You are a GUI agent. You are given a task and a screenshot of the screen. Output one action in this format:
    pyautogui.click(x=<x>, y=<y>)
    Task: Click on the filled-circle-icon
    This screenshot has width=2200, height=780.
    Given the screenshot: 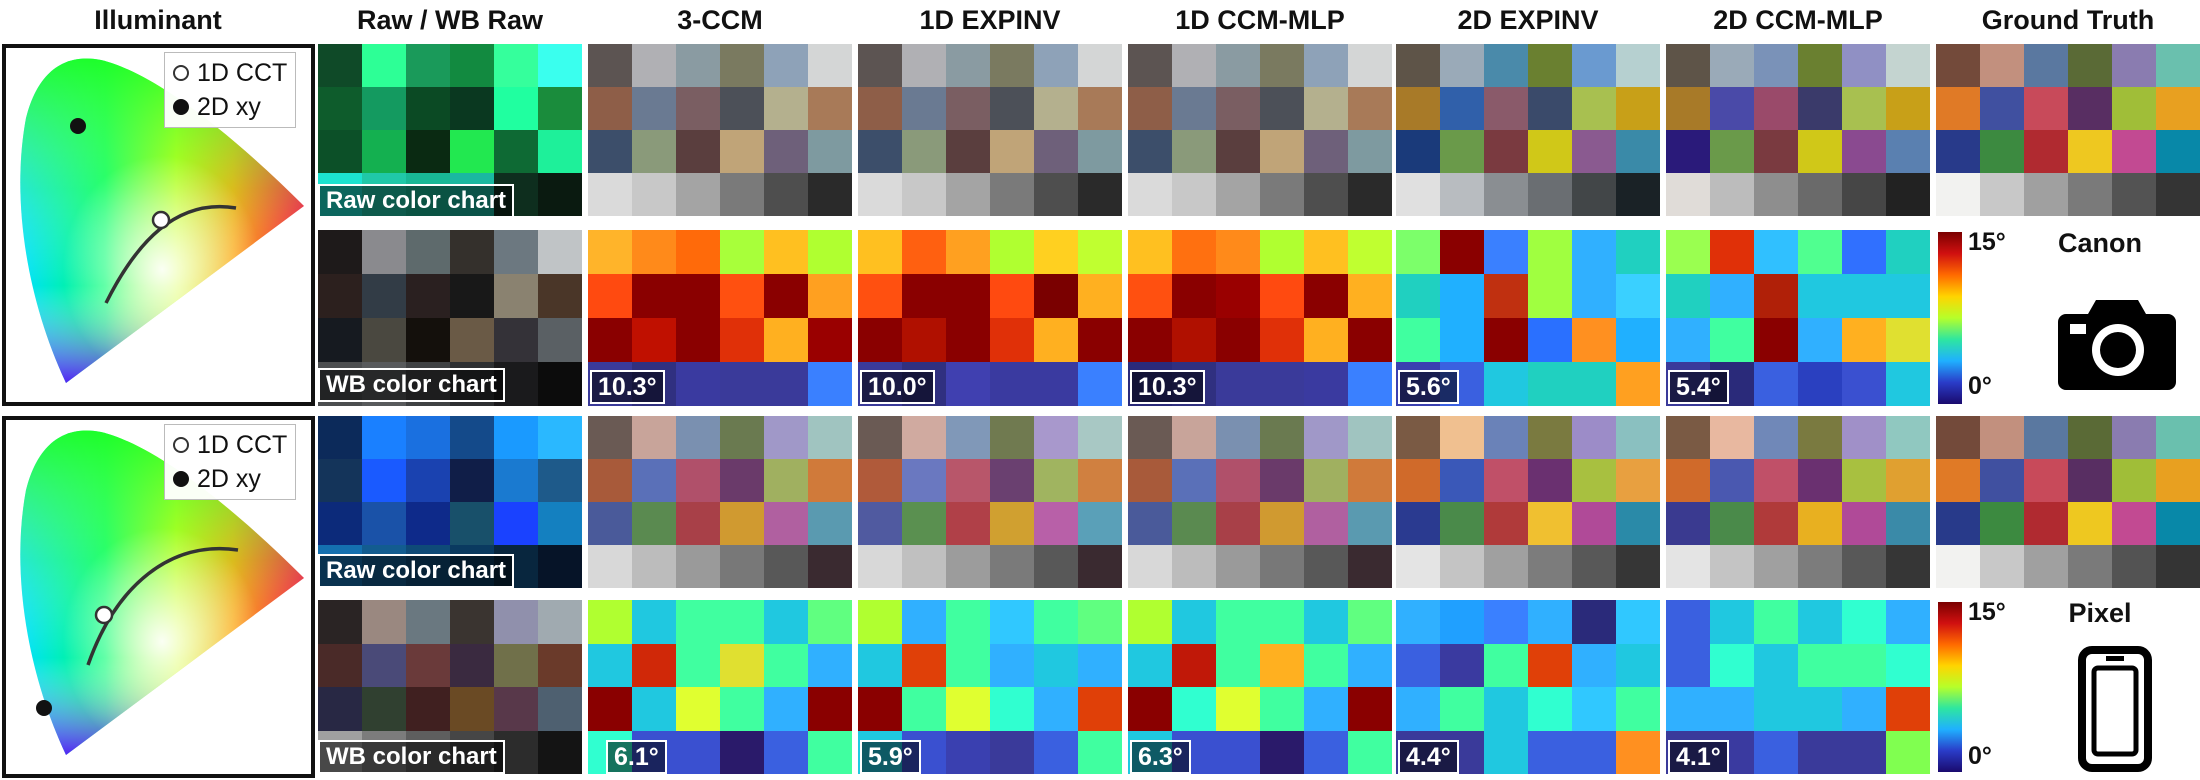 What is the action you would take?
    pyautogui.click(x=181, y=107)
    